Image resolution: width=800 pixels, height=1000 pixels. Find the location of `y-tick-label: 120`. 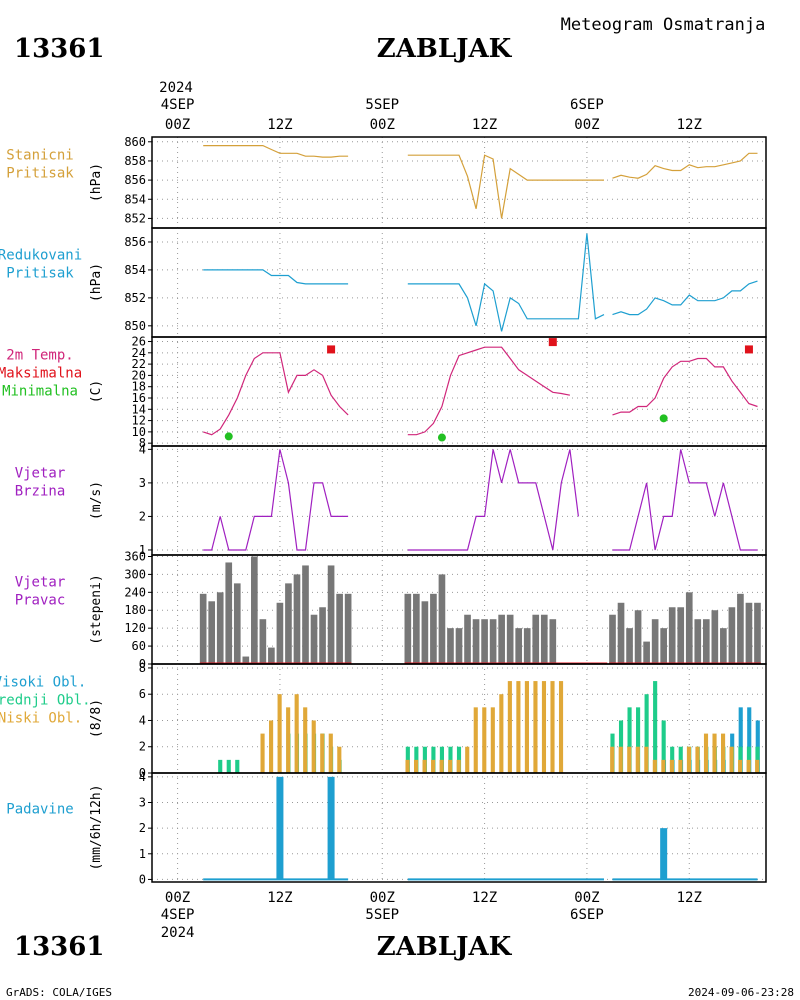

y-tick-label: 120 is located at coordinates (135, 628).